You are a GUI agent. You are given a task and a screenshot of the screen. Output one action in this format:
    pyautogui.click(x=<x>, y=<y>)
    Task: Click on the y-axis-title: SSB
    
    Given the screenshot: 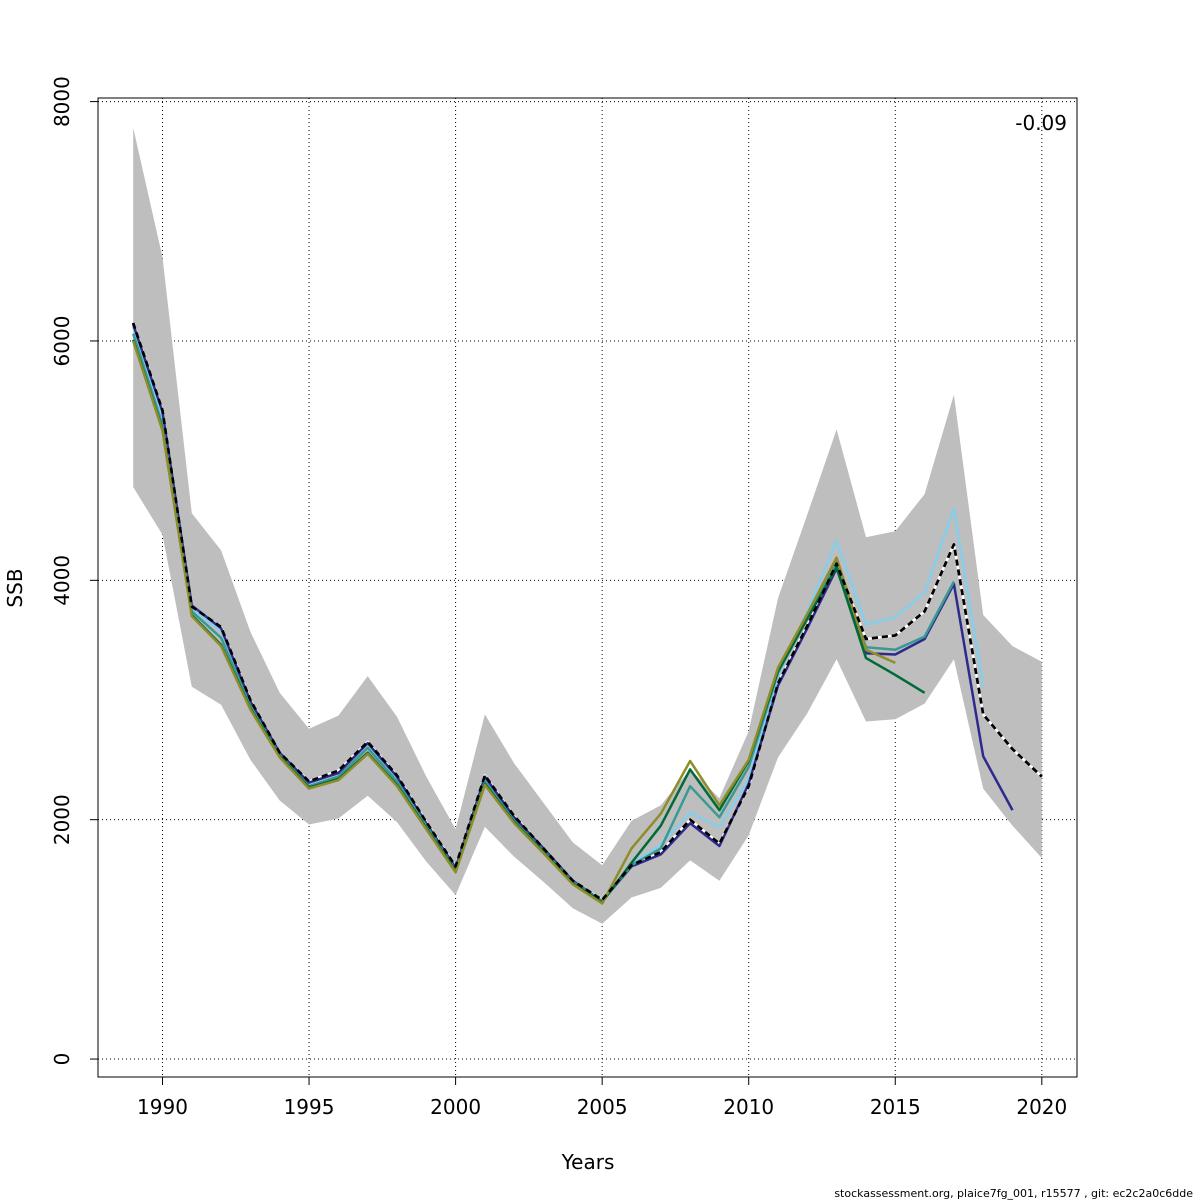 What is the action you would take?
    pyautogui.click(x=15, y=587)
    